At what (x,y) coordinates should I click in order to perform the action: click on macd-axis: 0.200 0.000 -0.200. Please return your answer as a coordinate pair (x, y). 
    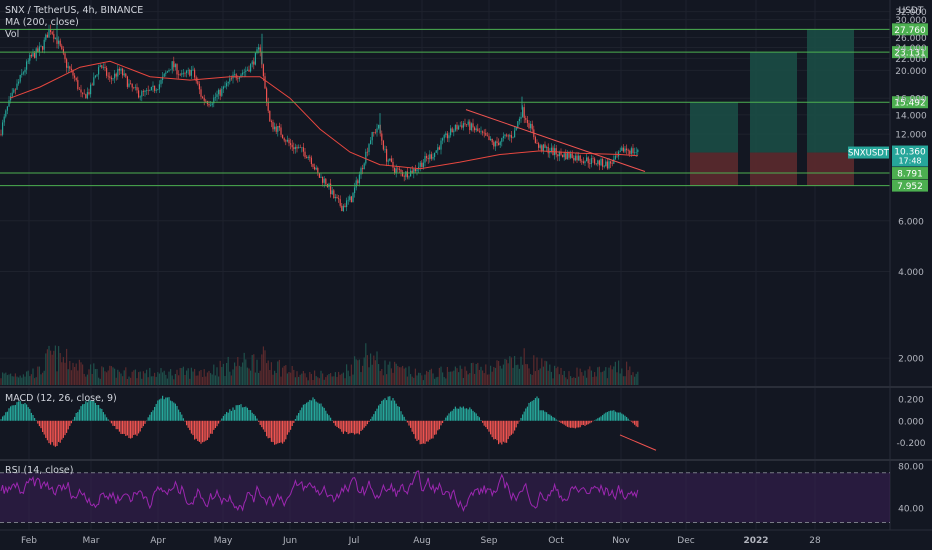
    Looking at the image, I should click on (910, 422).